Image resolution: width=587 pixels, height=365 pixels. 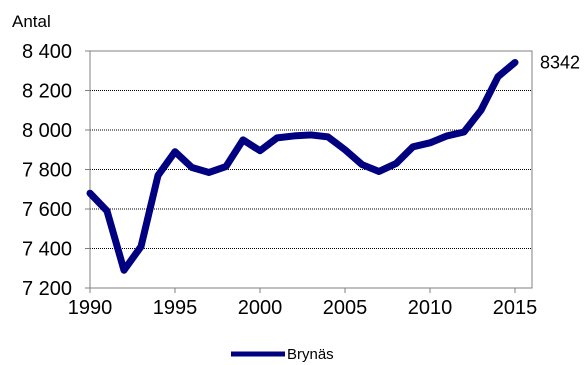 I want to click on legend: Brynäs, so click(x=282, y=354).